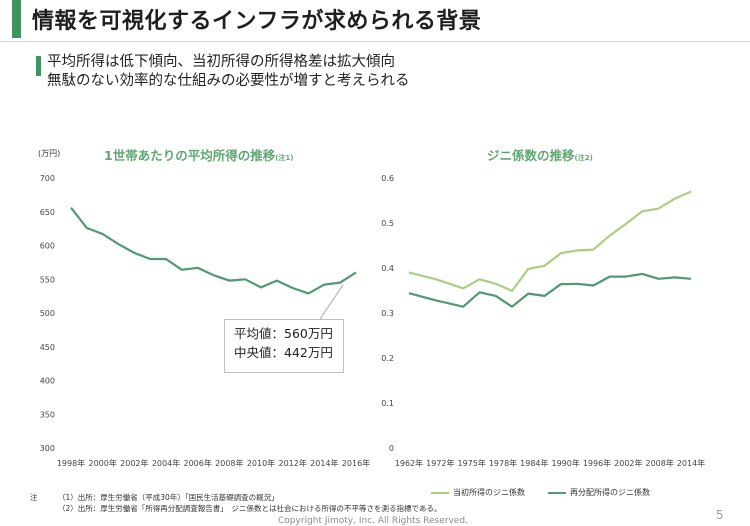  Describe the element at coordinates (471, 463) in the screenshot. I see `gini-x-tick: 1975年` at that location.